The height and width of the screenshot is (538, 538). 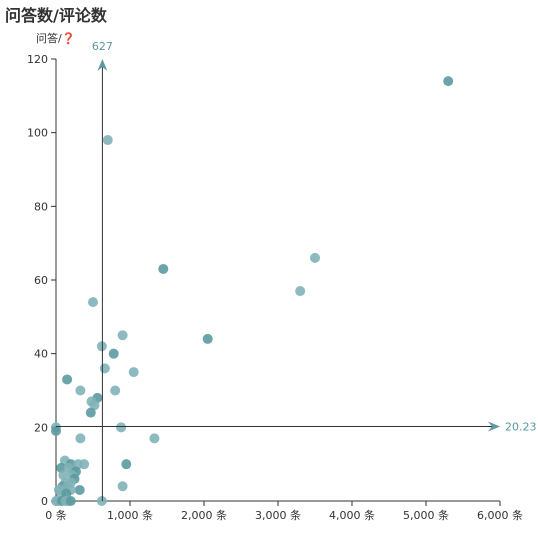 What do you see at coordinates (37, 133) in the screenshot?
I see `y-tick-label: 100` at bounding box center [37, 133].